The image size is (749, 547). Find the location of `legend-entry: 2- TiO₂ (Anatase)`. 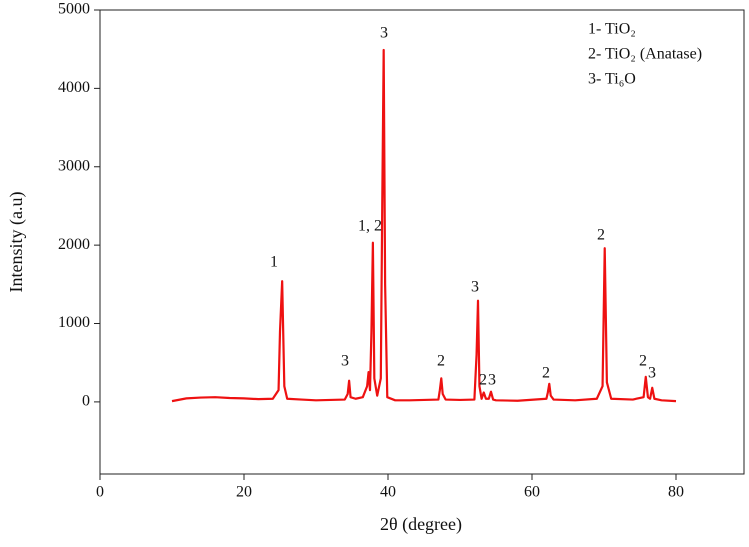

legend-entry: 2- TiO₂ (Anatase) is located at coordinates (645, 54).